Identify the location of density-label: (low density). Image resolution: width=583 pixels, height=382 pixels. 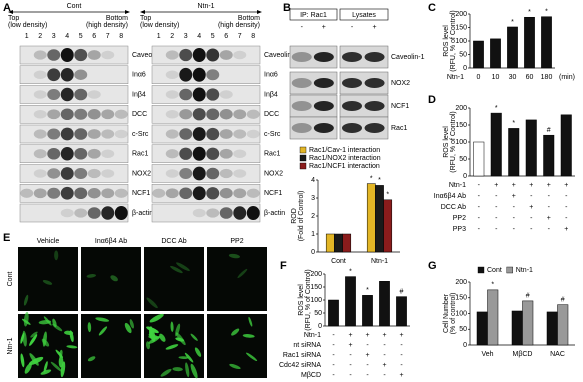
(159, 25).